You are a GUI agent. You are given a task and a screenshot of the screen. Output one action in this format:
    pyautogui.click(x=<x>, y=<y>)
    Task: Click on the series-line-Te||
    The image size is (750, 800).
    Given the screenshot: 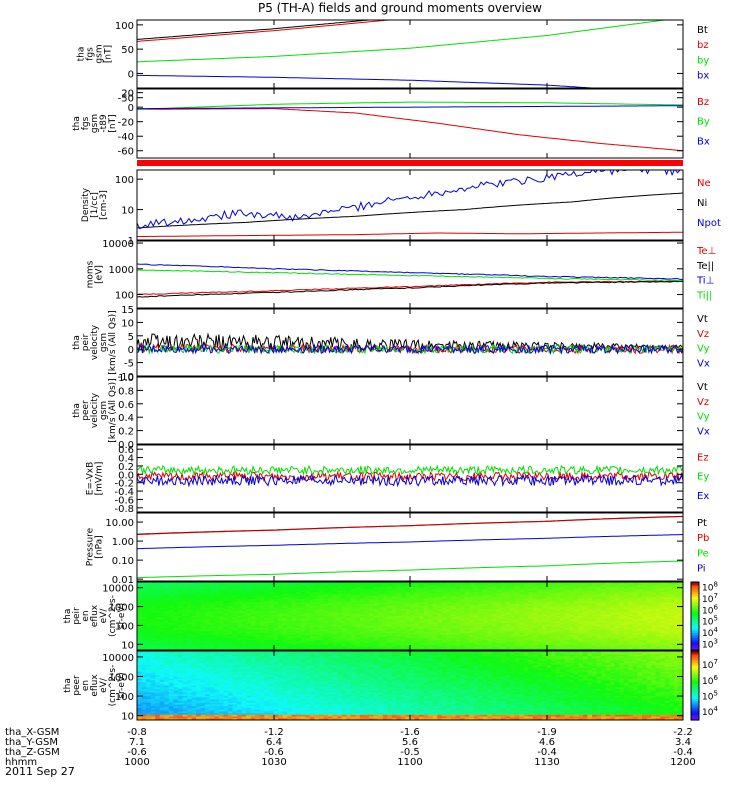 What is the action you would take?
    pyautogui.click(x=410, y=289)
    